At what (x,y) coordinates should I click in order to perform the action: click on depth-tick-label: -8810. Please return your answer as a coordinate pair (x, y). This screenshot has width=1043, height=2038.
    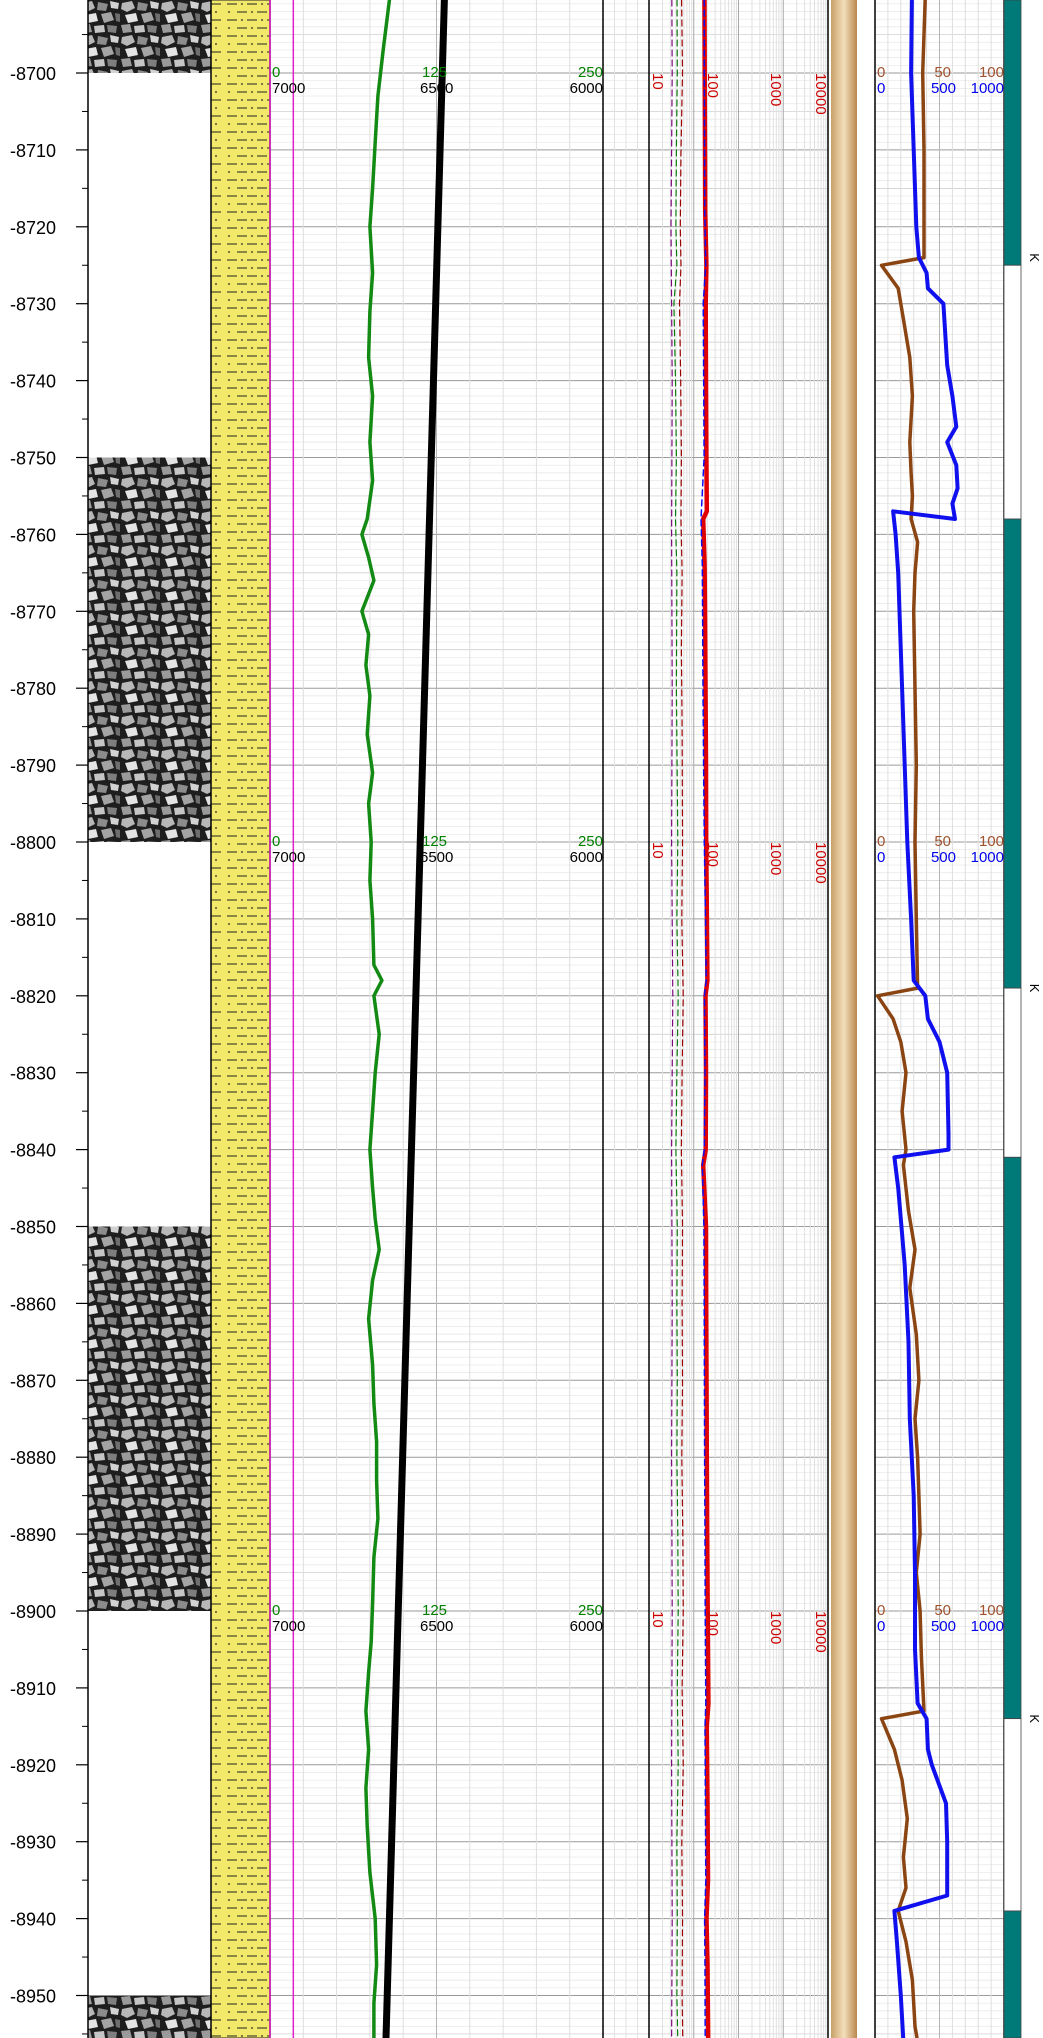
    Looking at the image, I should click on (33, 920).